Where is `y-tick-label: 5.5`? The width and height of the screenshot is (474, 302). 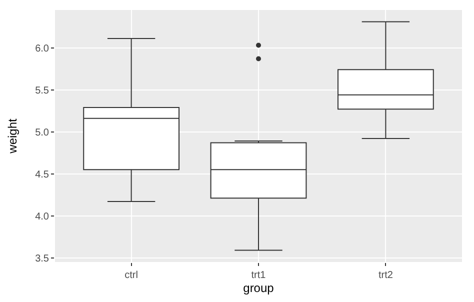 y-tick-label: 5.5 is located at coordinates (42, 90).